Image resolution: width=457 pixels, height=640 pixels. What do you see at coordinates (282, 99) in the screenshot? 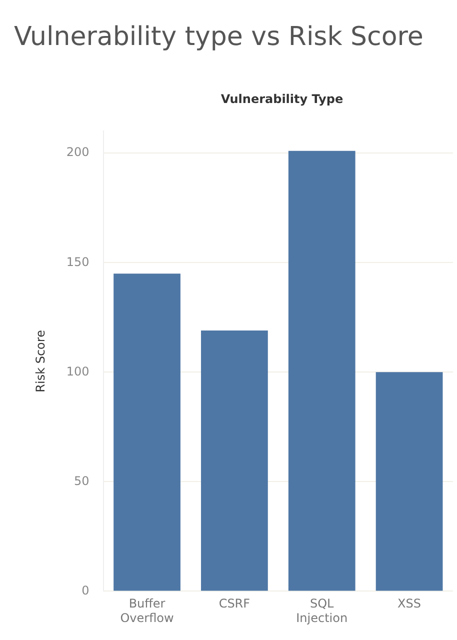
I see `x-axis-title: Vulnerability Type` at bounding box center [282, 99].